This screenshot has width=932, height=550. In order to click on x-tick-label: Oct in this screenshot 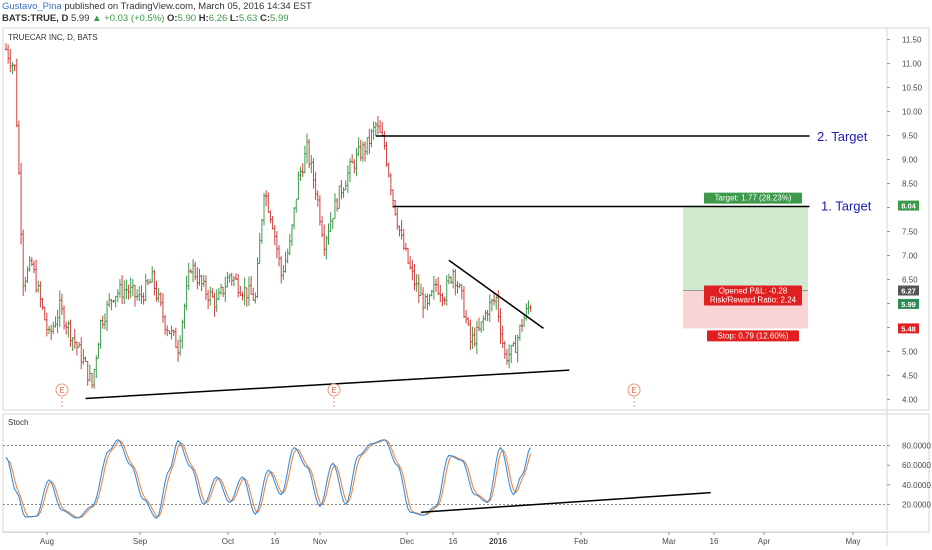, I will do `click(228, 541)`.